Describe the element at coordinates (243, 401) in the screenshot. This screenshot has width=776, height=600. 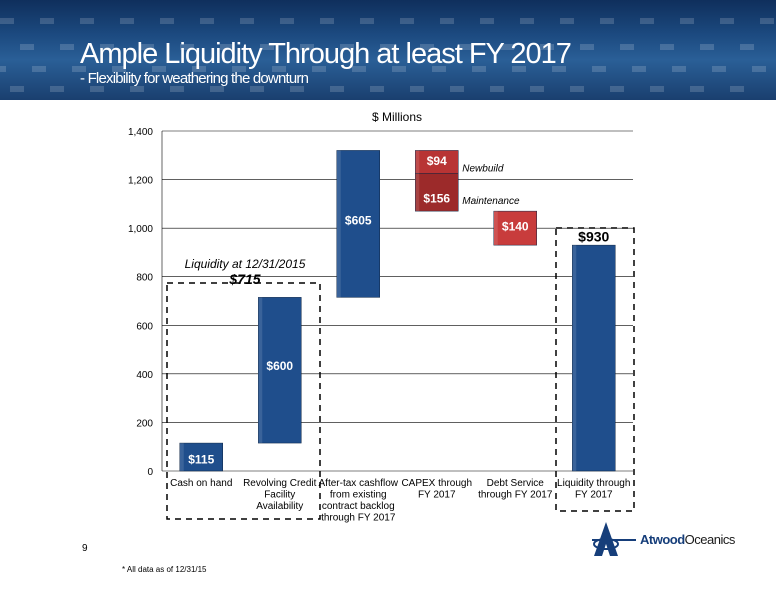
I see `liquidity-2015-box` at that location.